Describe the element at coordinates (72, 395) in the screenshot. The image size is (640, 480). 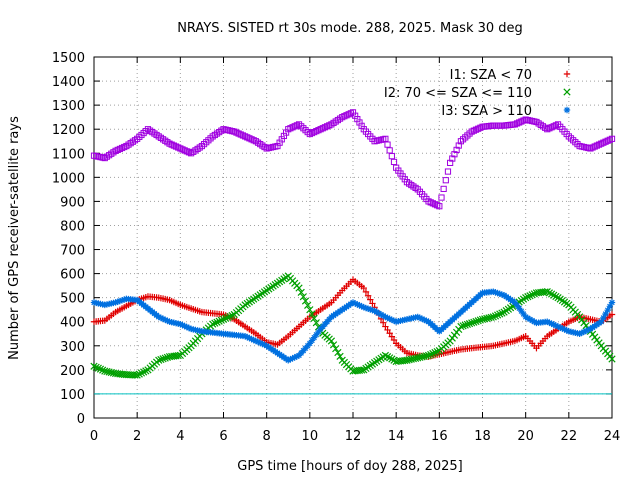
I see `y-tick-label: 100` at that location.